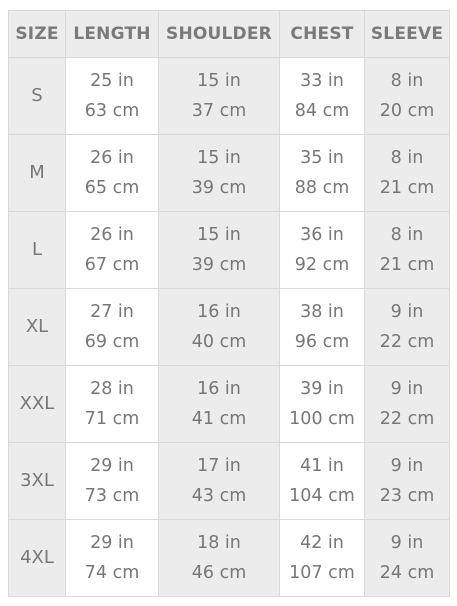  I want to click on length-cell: 26 in 67 cm, so click(112, 250).